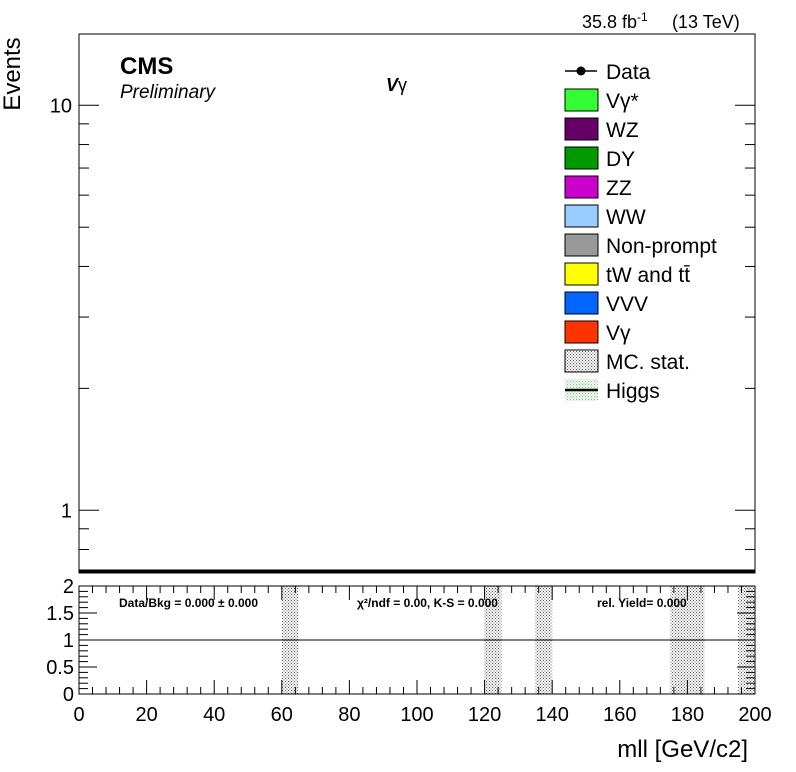 The height and width of the screenshot is (772, 796). What do you see at coordinates (146, 715) in the screenshot?
I see `x-tick-label: 20` at bounding box center [146, 715].